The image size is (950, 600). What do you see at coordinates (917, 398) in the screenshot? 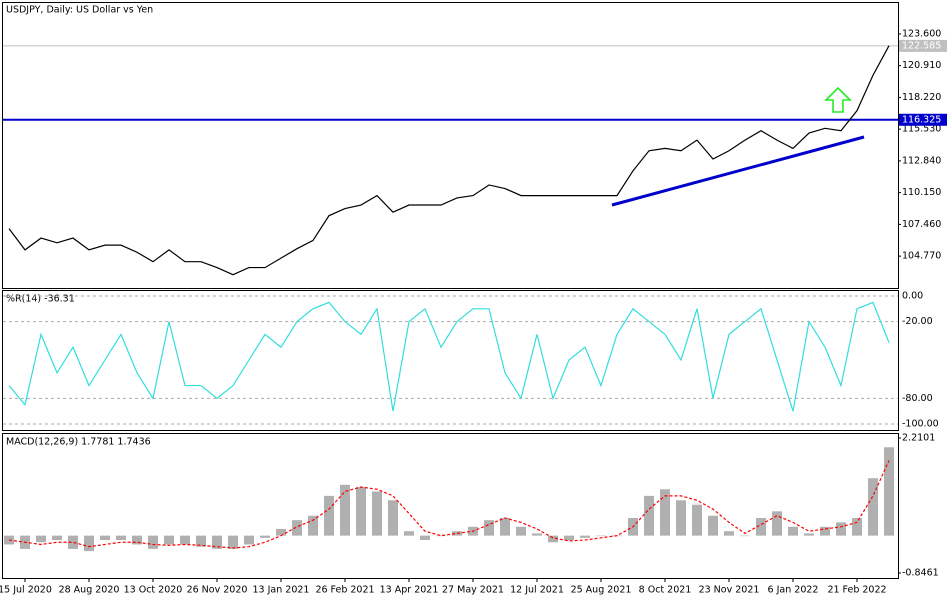
I see `y-tick-label: -80.00` at bounding box center [917, 398].